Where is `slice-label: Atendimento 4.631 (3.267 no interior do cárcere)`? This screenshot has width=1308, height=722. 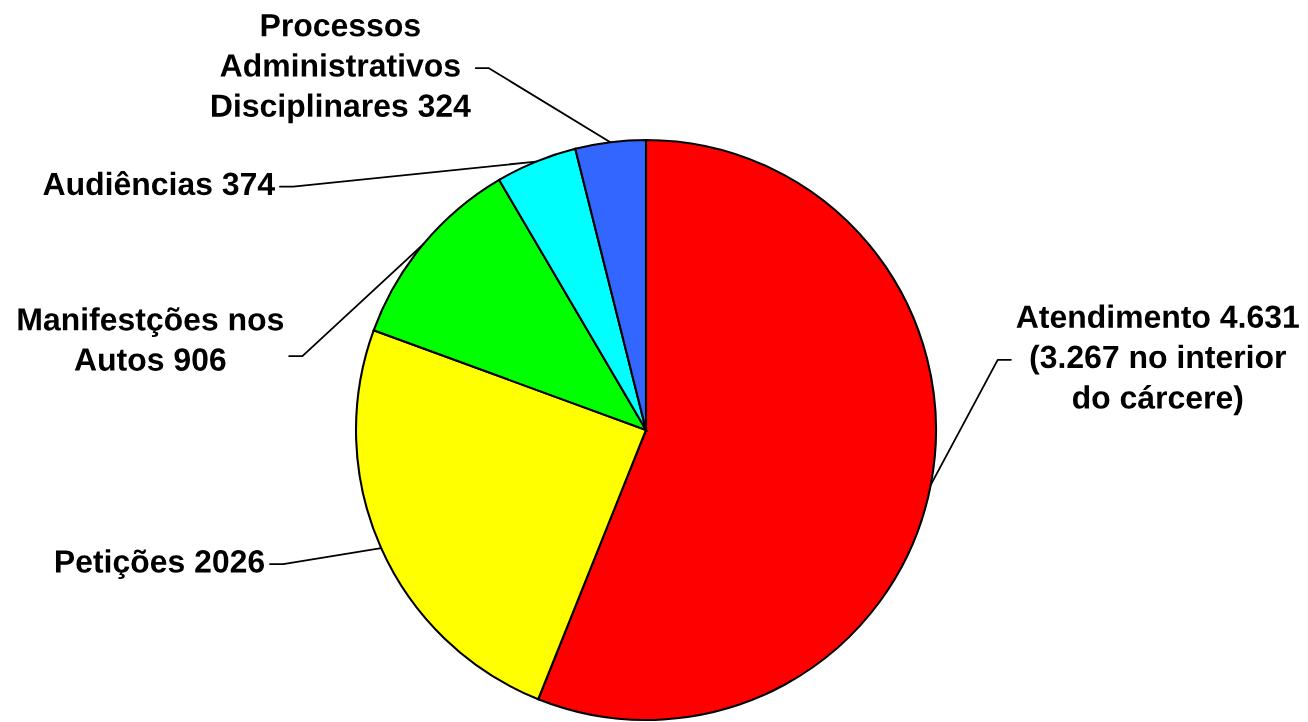 slice-label: Atendimento 4.631 (3.267 no interior do cárcere) is located at coordinates (1157, 360).